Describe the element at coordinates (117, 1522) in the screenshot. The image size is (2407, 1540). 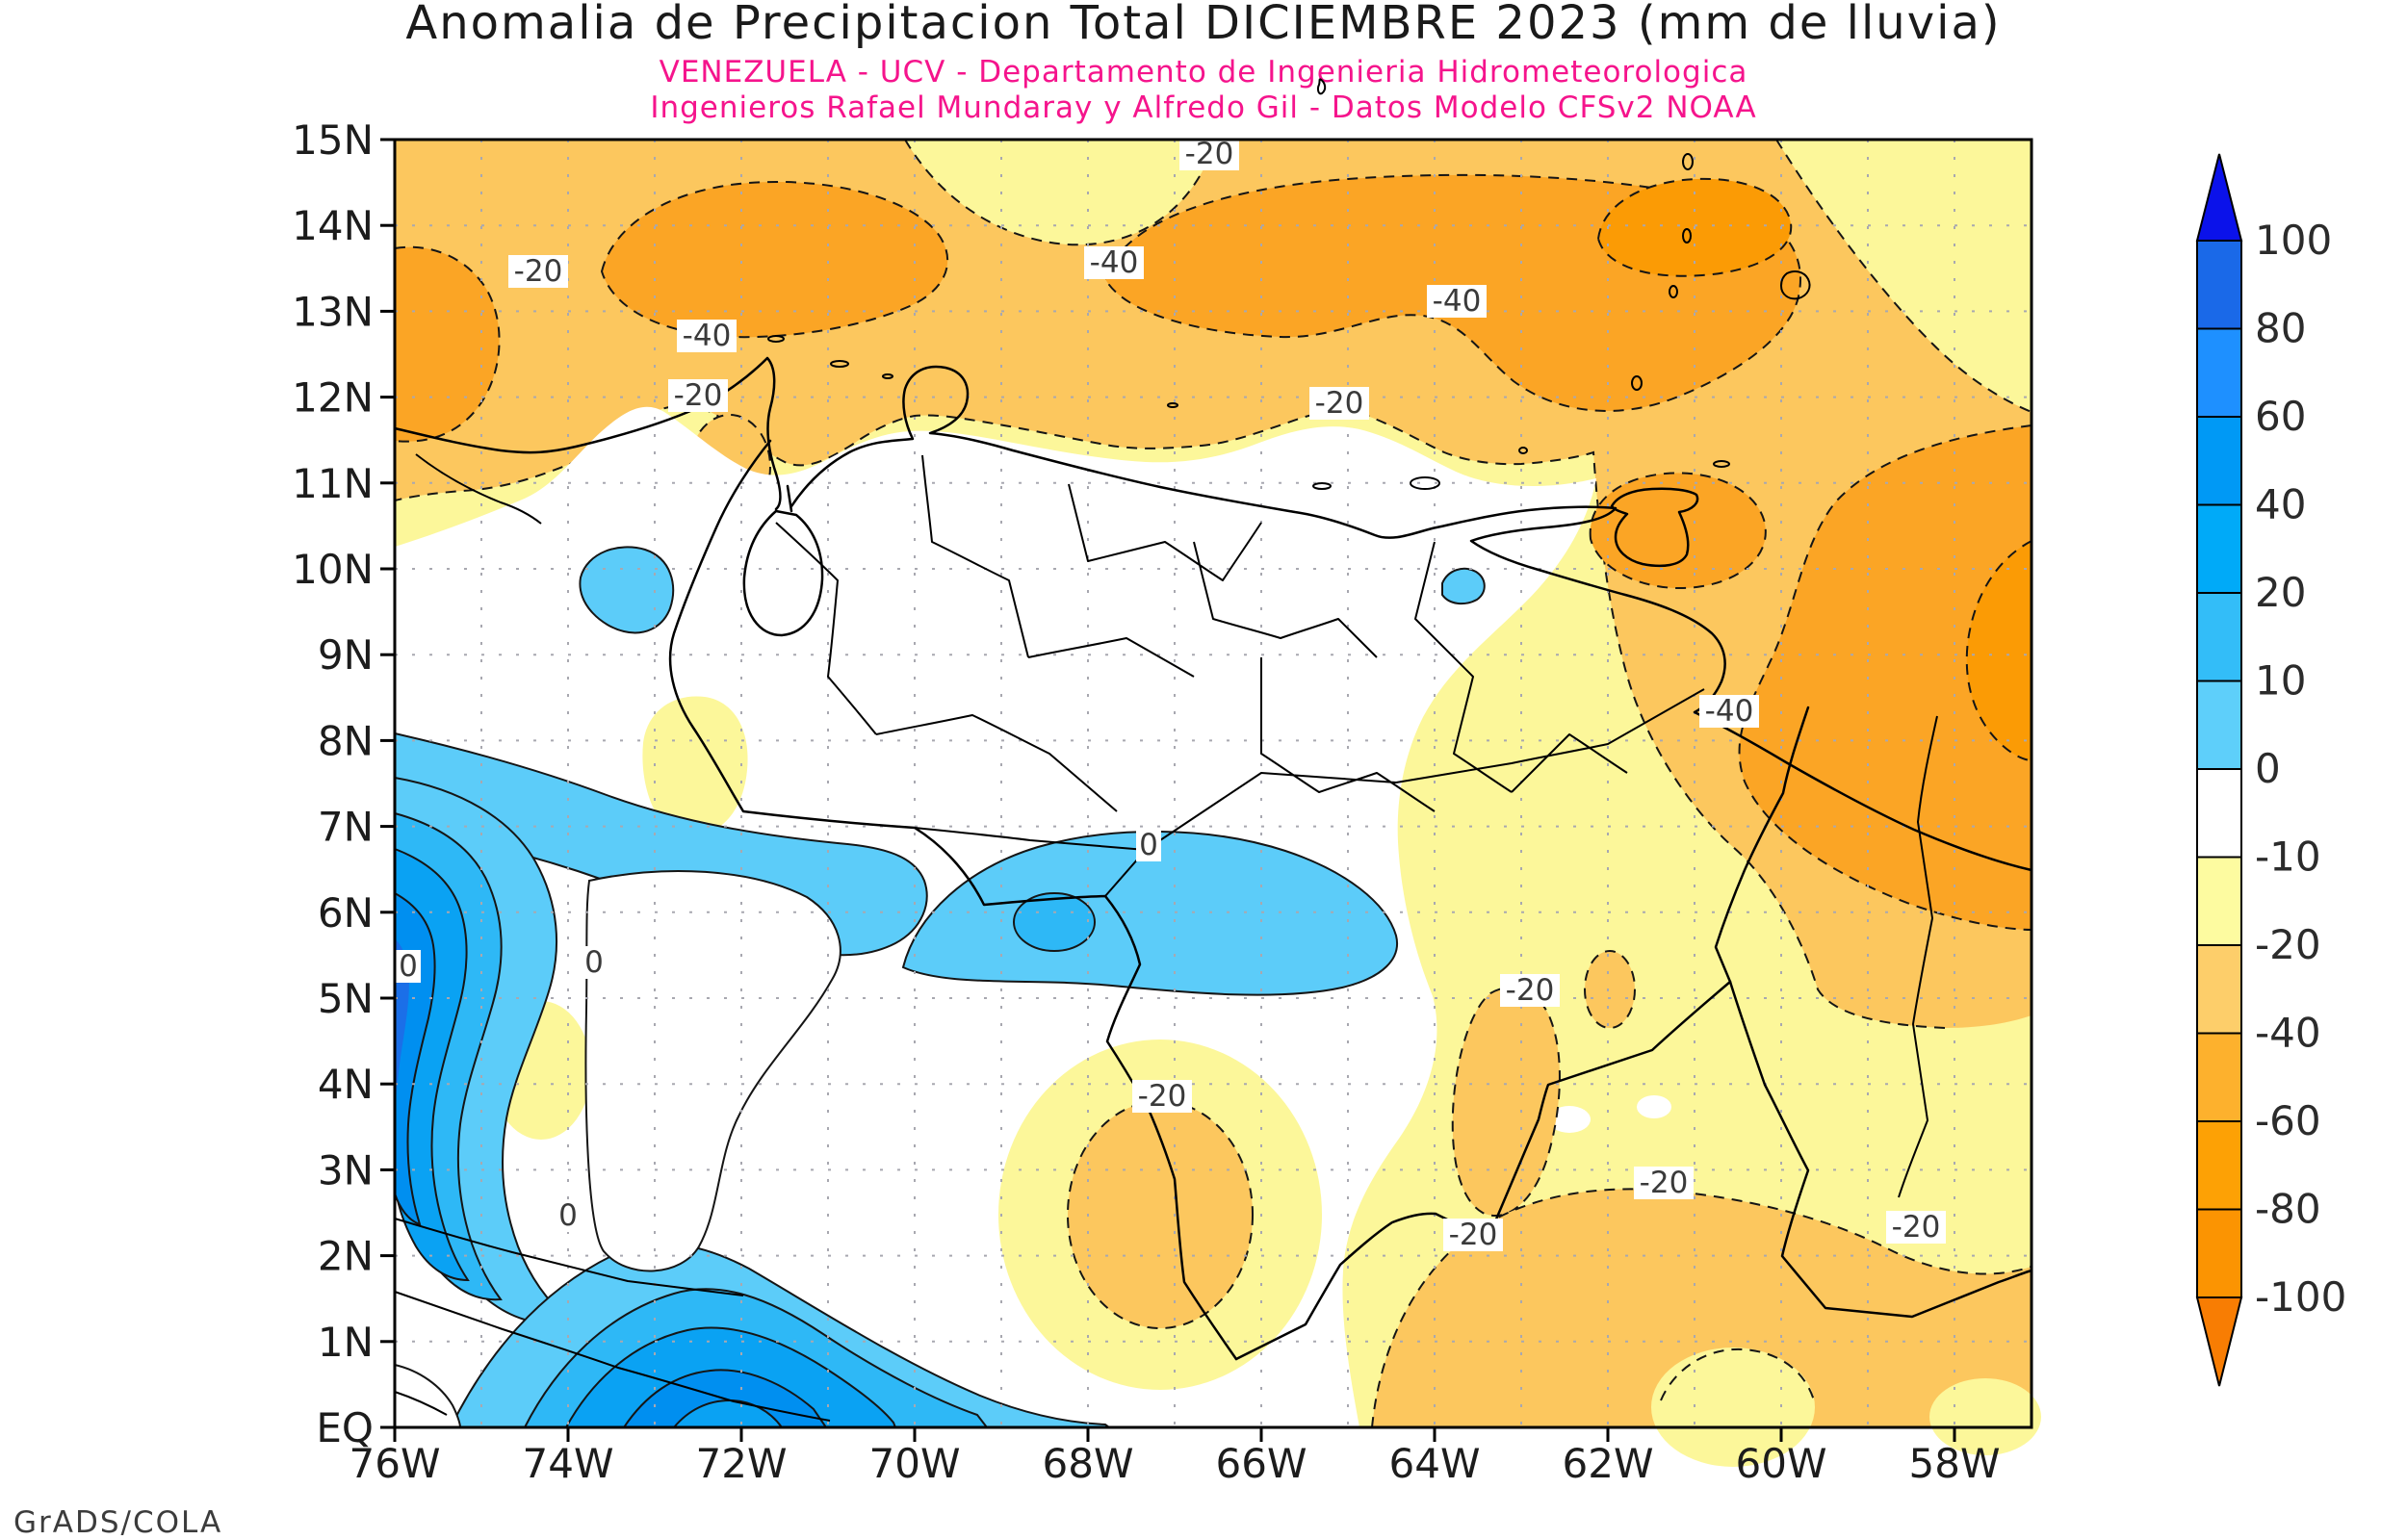
I see `grads-credit: GrADS/COLA` at that location.